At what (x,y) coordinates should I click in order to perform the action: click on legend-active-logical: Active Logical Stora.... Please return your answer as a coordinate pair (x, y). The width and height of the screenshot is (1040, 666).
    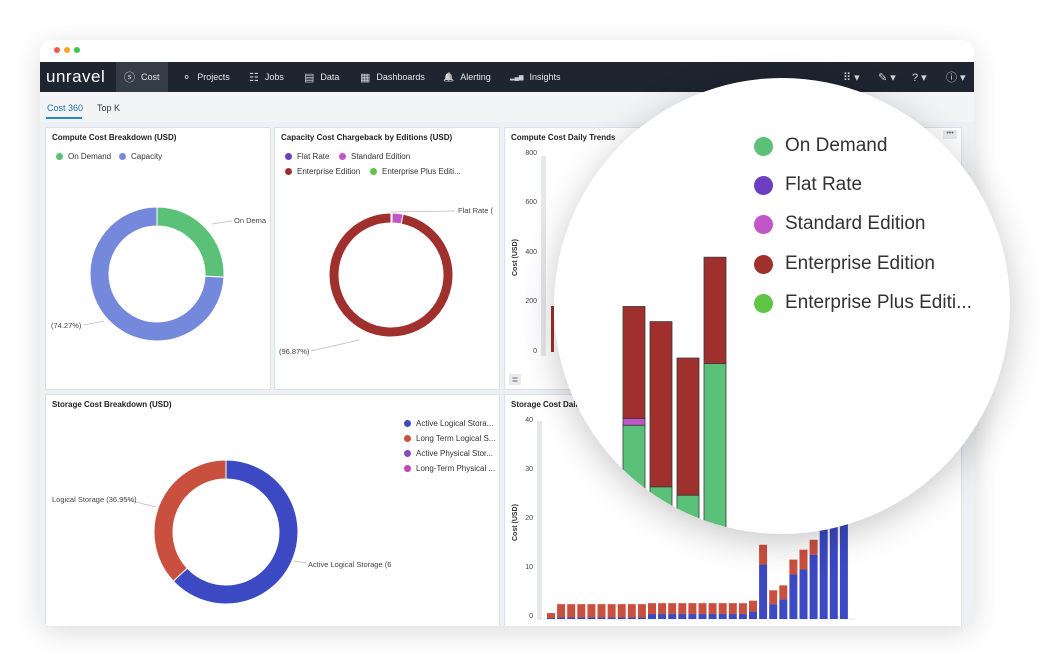
    Looking at the image, I should click on (448, 423).